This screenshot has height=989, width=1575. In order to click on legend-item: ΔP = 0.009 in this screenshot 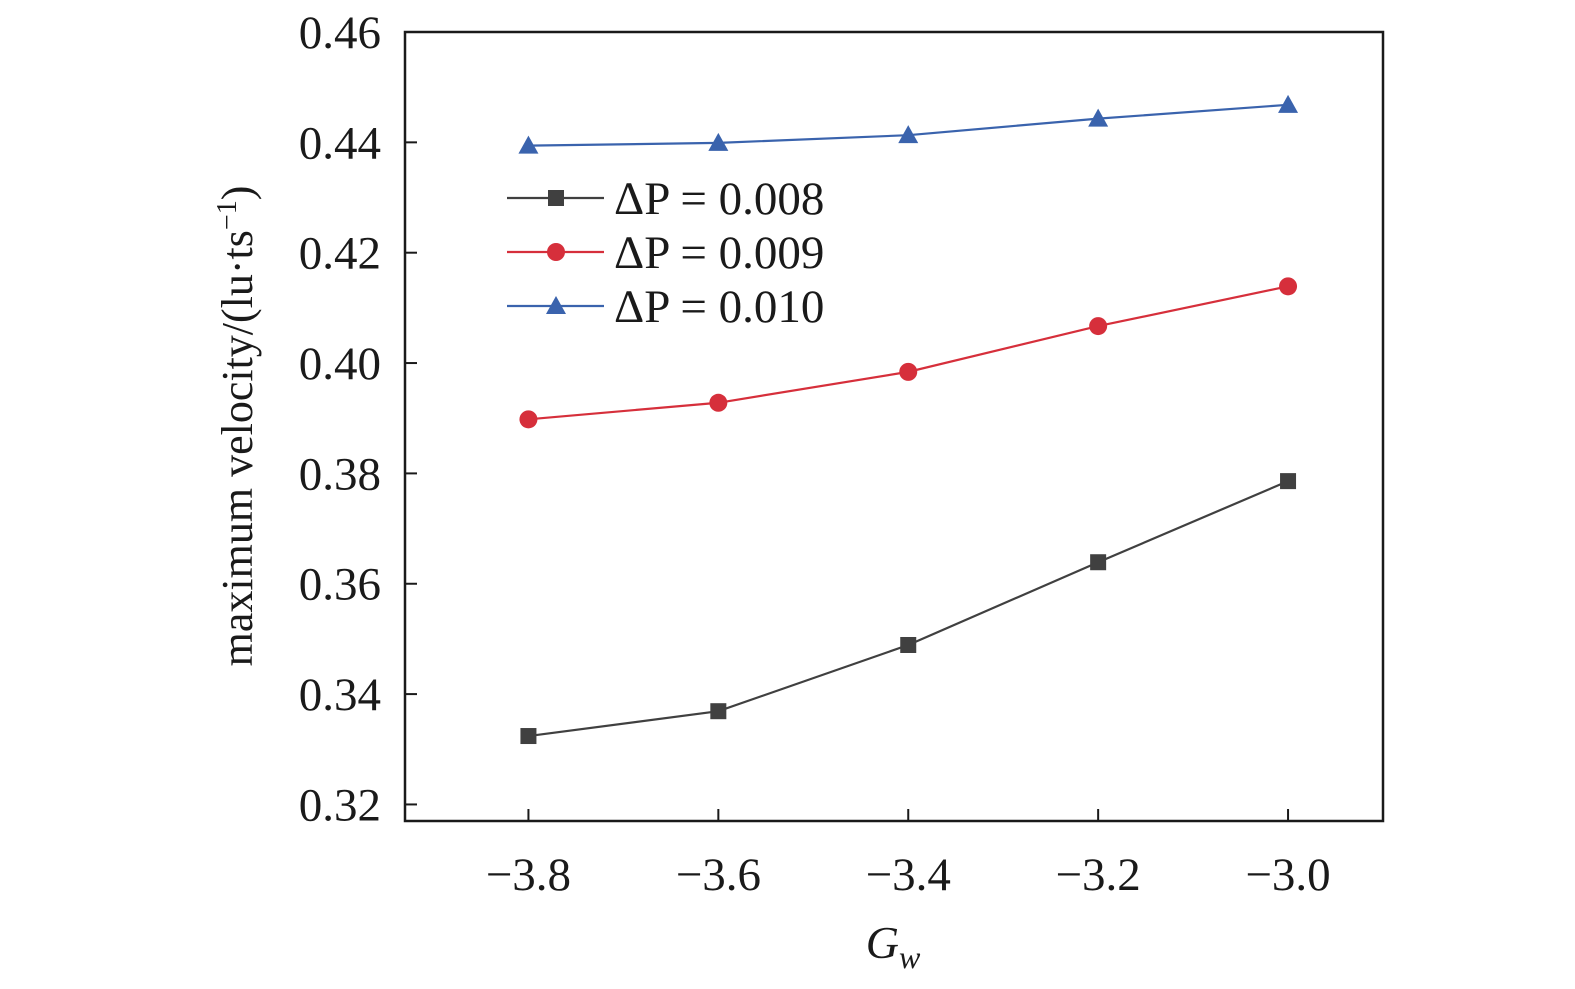, I will do `click(665, 253)`.